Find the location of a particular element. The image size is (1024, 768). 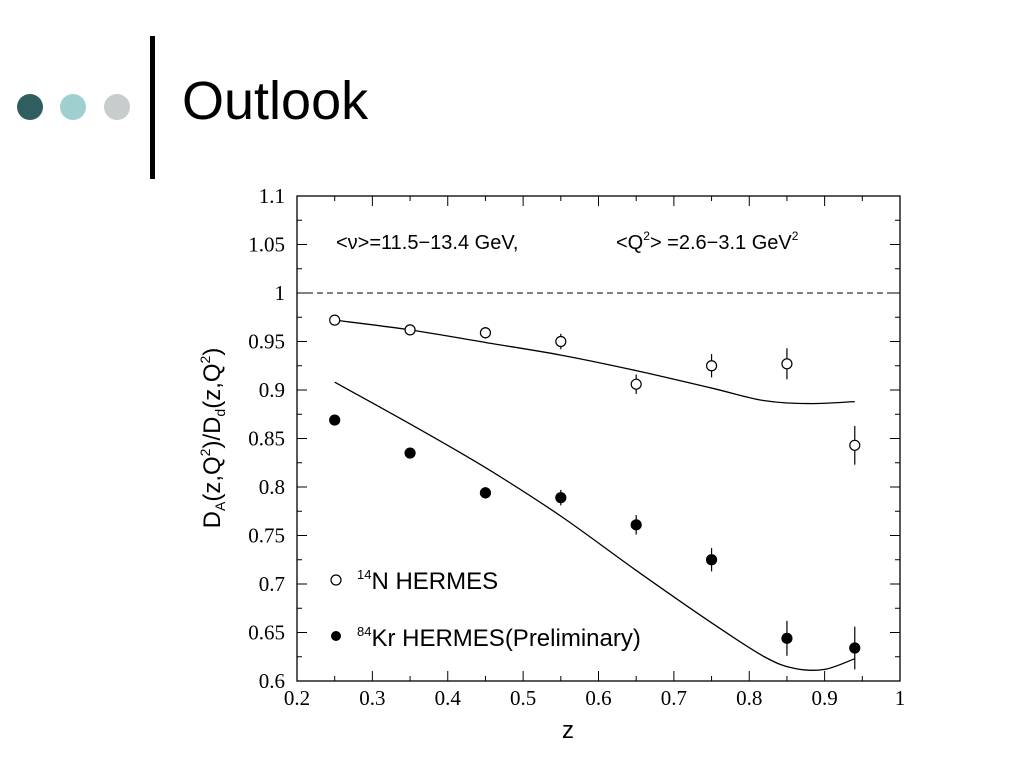

x-tick-label: 0.5 is located at coordinates (523, 698).